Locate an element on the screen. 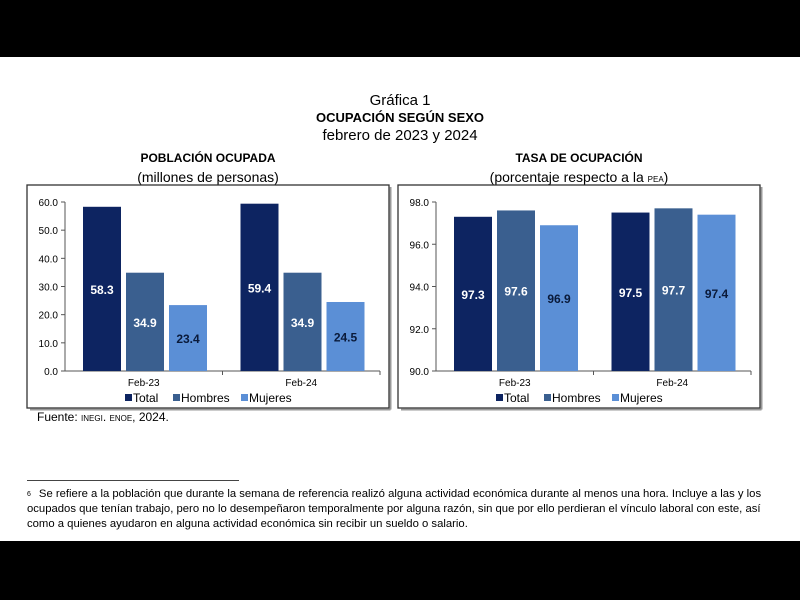  data-label: 97.3 is located at coordinates (473, 295).